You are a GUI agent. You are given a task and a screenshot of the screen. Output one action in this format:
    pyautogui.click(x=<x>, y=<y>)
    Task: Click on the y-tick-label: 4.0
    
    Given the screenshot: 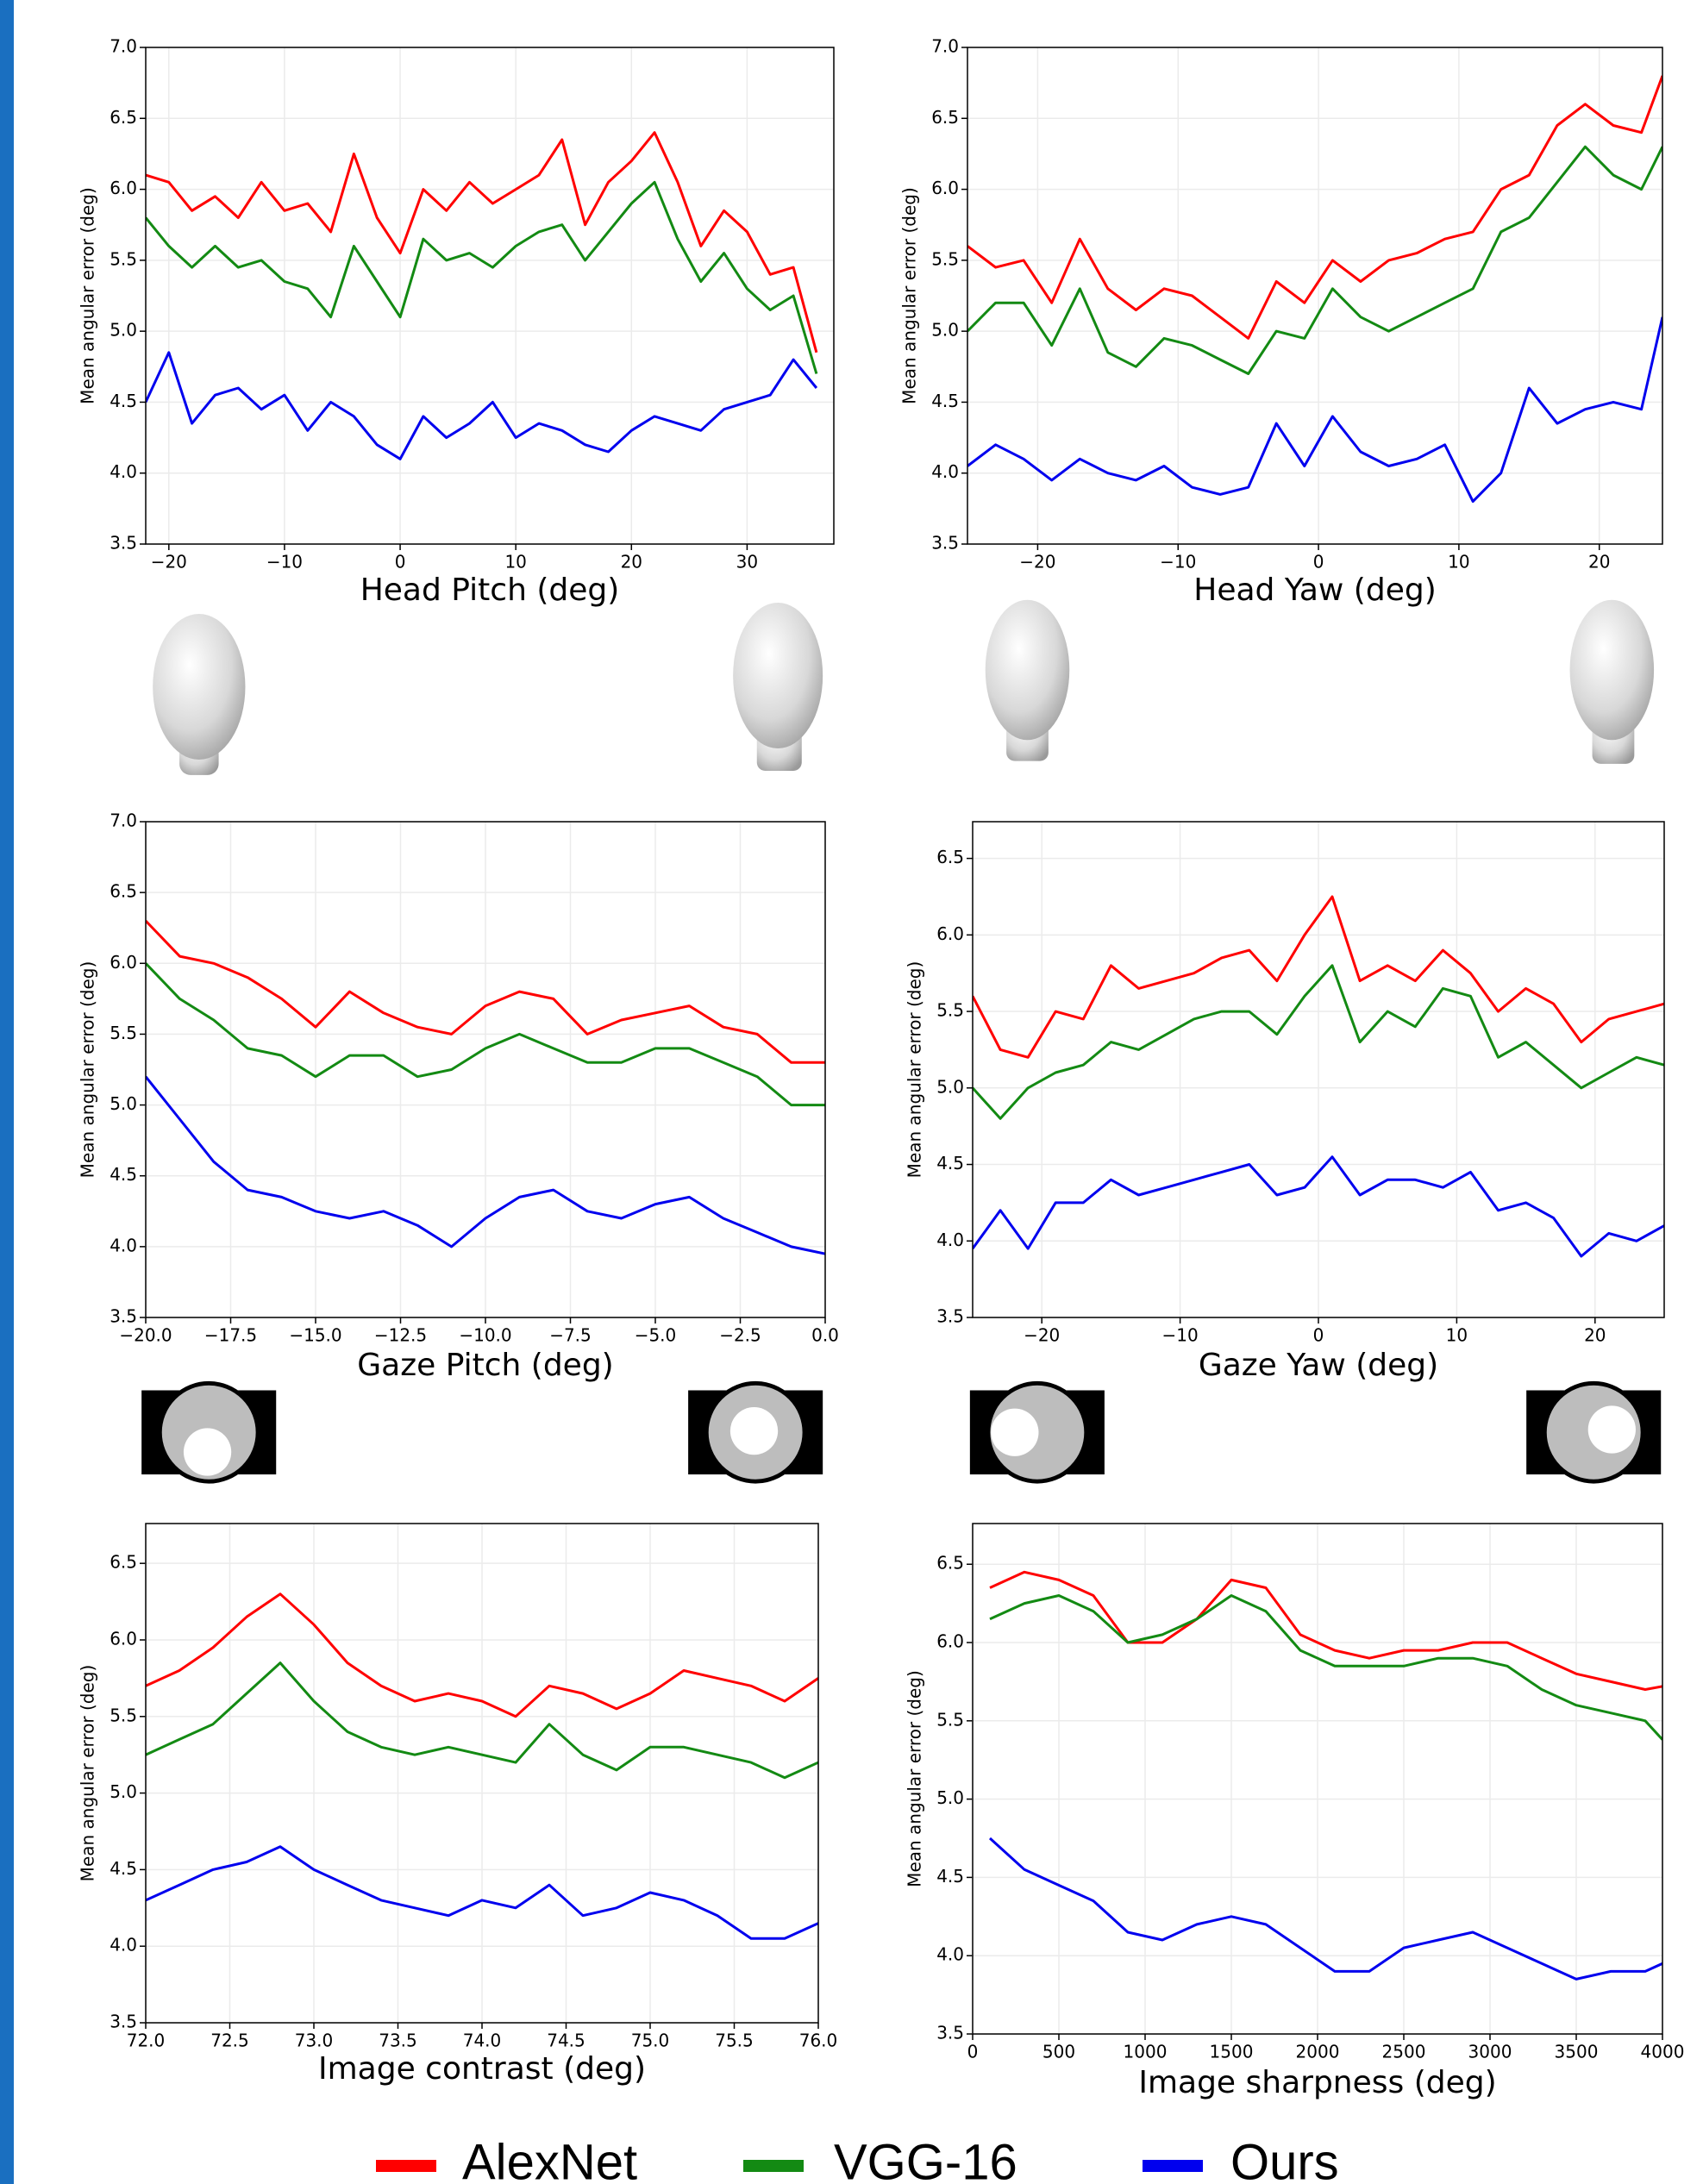 What is the action you would take?
    pyautogui.click(x=950, y=1955)
    